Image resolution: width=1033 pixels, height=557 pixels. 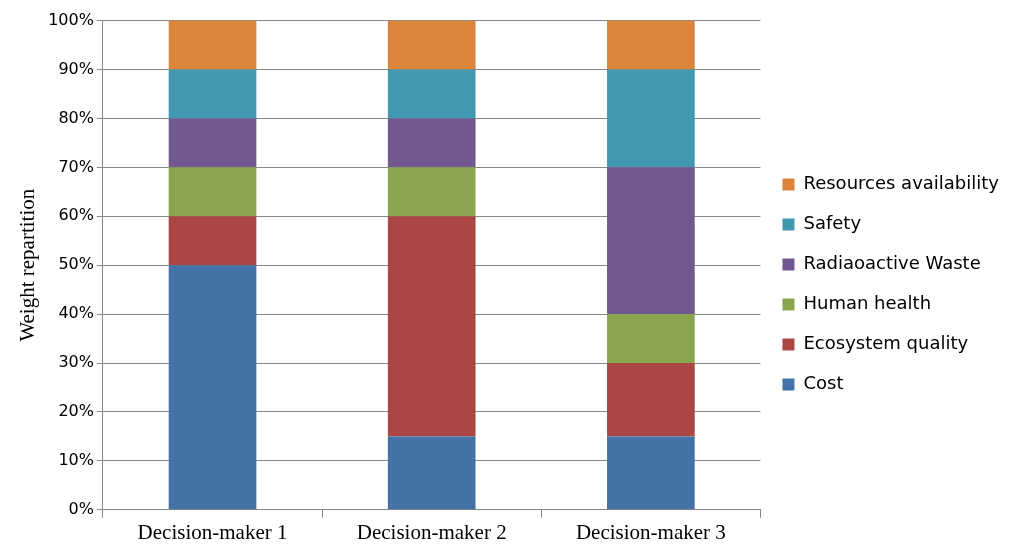 What do you see at coordinates (81, 508) in the screenshot?
I see `y-tick-label: 0%` at bounding box center [81, 508].